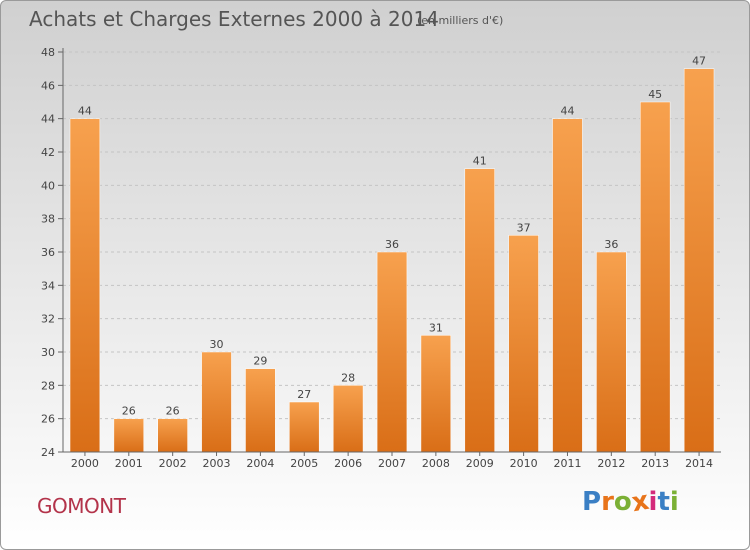  Describe the element at coordinates (216, 402) in the screenshot. I see `bar-2003` at that location.